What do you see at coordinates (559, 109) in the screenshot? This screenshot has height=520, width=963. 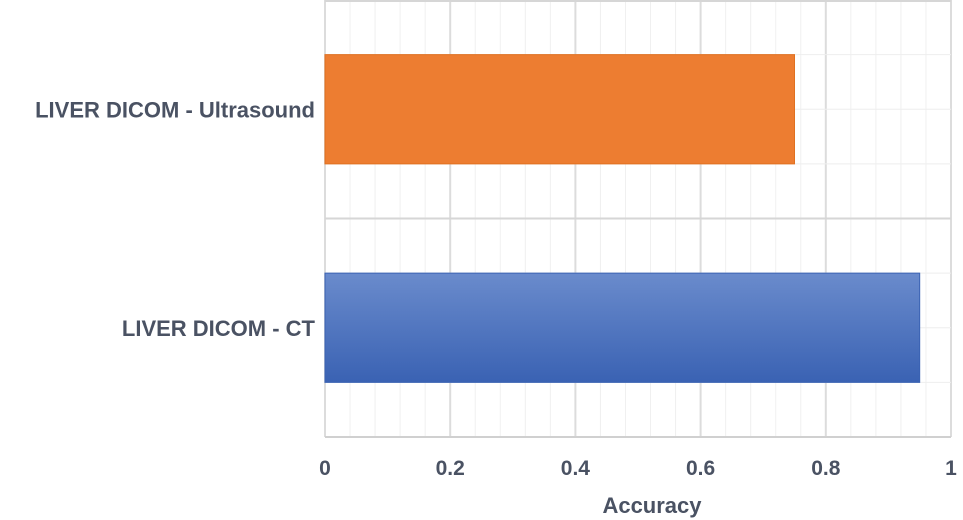 I see `bar-ultrasound` at bounding box center [559, 109].